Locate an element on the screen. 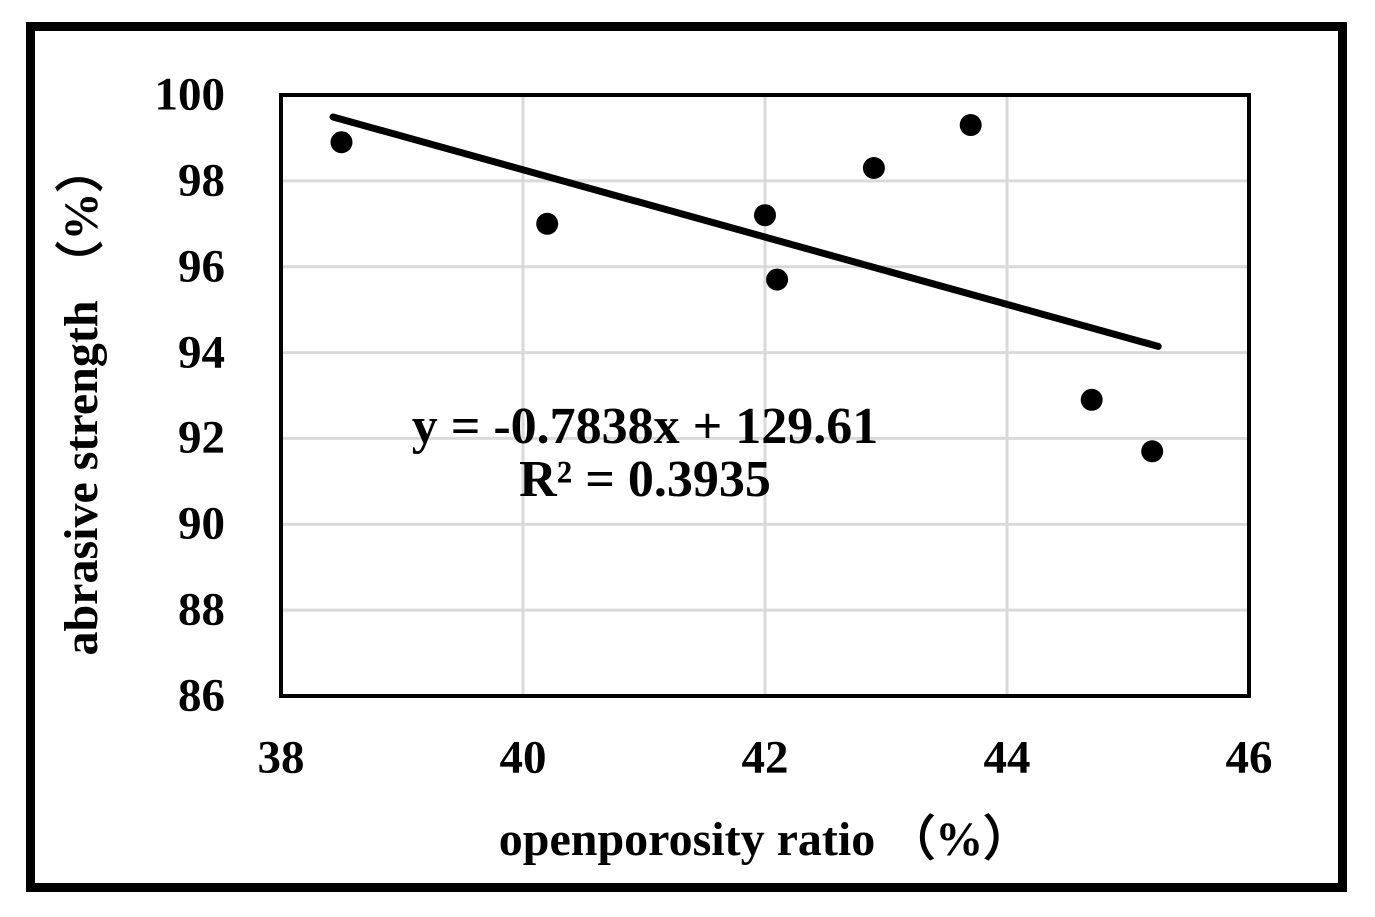  x-tick-label: 44 is located at coordinates (1007, 757).